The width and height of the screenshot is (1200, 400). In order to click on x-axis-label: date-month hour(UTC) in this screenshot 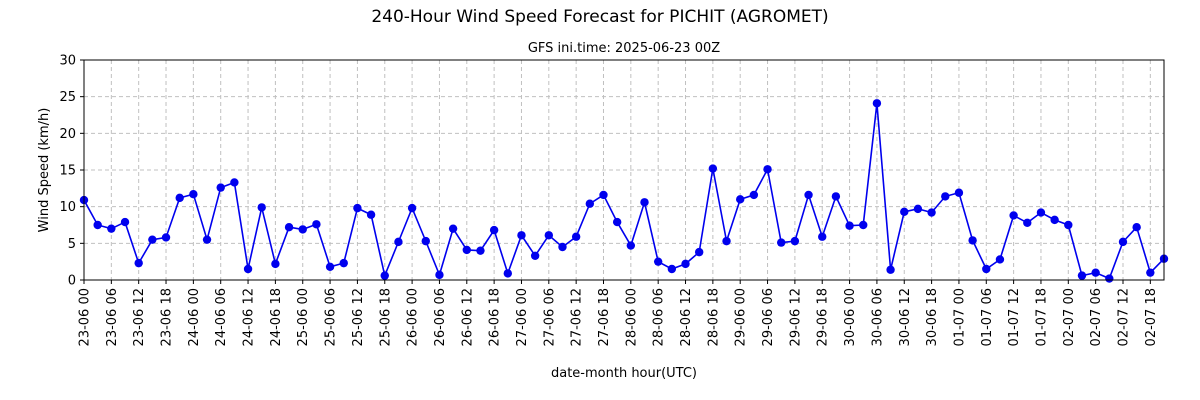, I will do `click(624, 373)`.